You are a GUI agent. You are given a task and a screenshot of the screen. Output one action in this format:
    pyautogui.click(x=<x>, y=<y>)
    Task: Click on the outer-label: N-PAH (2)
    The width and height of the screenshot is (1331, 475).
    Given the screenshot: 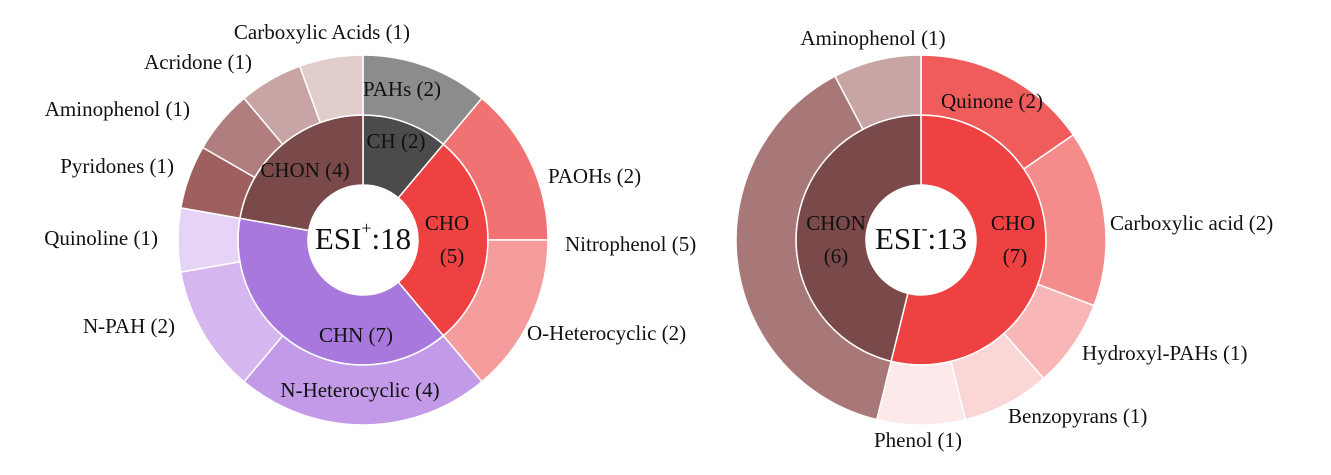 What is the action you would take?
    pyautogui.click(x=129, y=326)
    